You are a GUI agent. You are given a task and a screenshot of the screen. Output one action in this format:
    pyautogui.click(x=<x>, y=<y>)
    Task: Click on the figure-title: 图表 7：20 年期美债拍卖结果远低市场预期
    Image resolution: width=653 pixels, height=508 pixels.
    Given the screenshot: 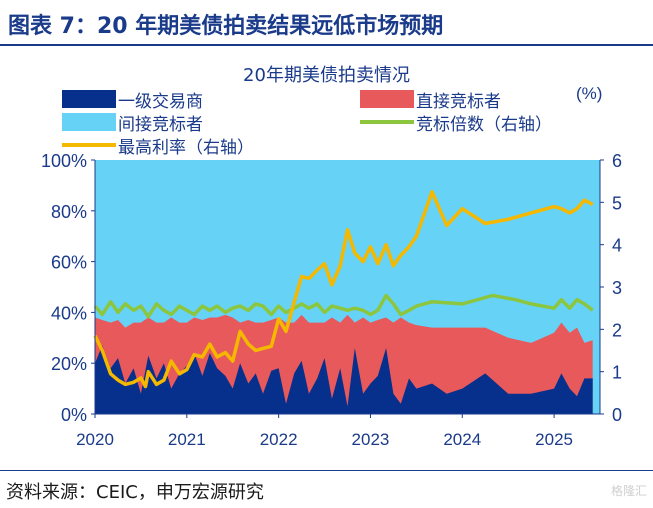 What is the action you would take?
    pyautogui.click(x=226, y=26)
    